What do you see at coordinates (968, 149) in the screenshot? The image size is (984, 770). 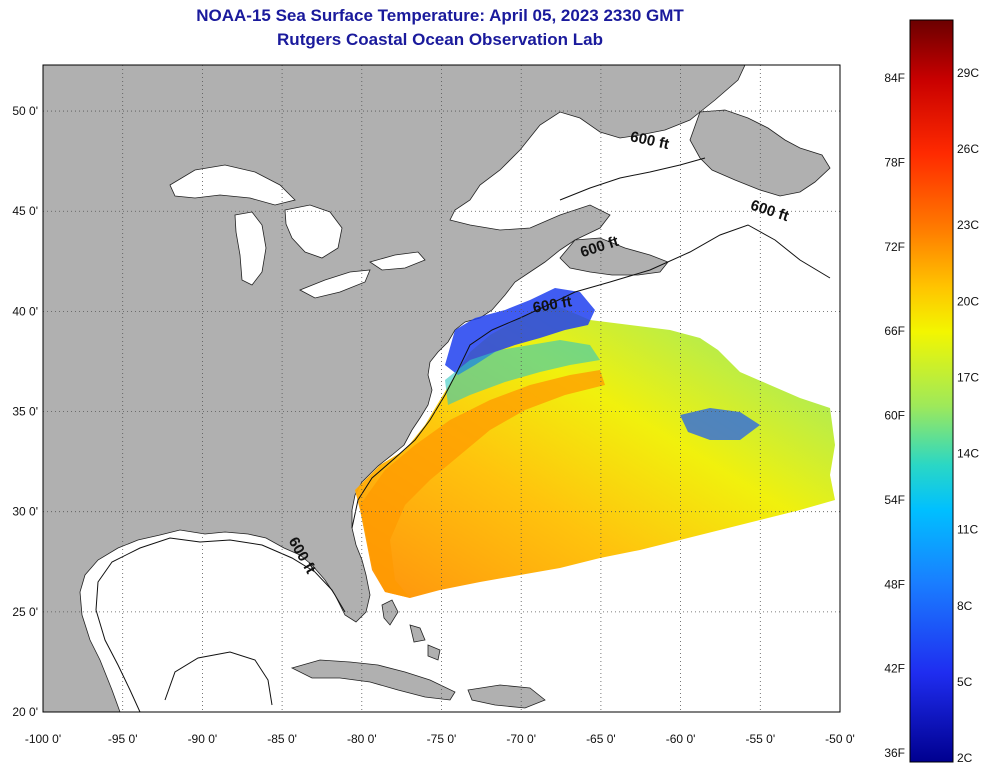 I see `colorbar-c-label: 26C` at bounding box center [968, 149].